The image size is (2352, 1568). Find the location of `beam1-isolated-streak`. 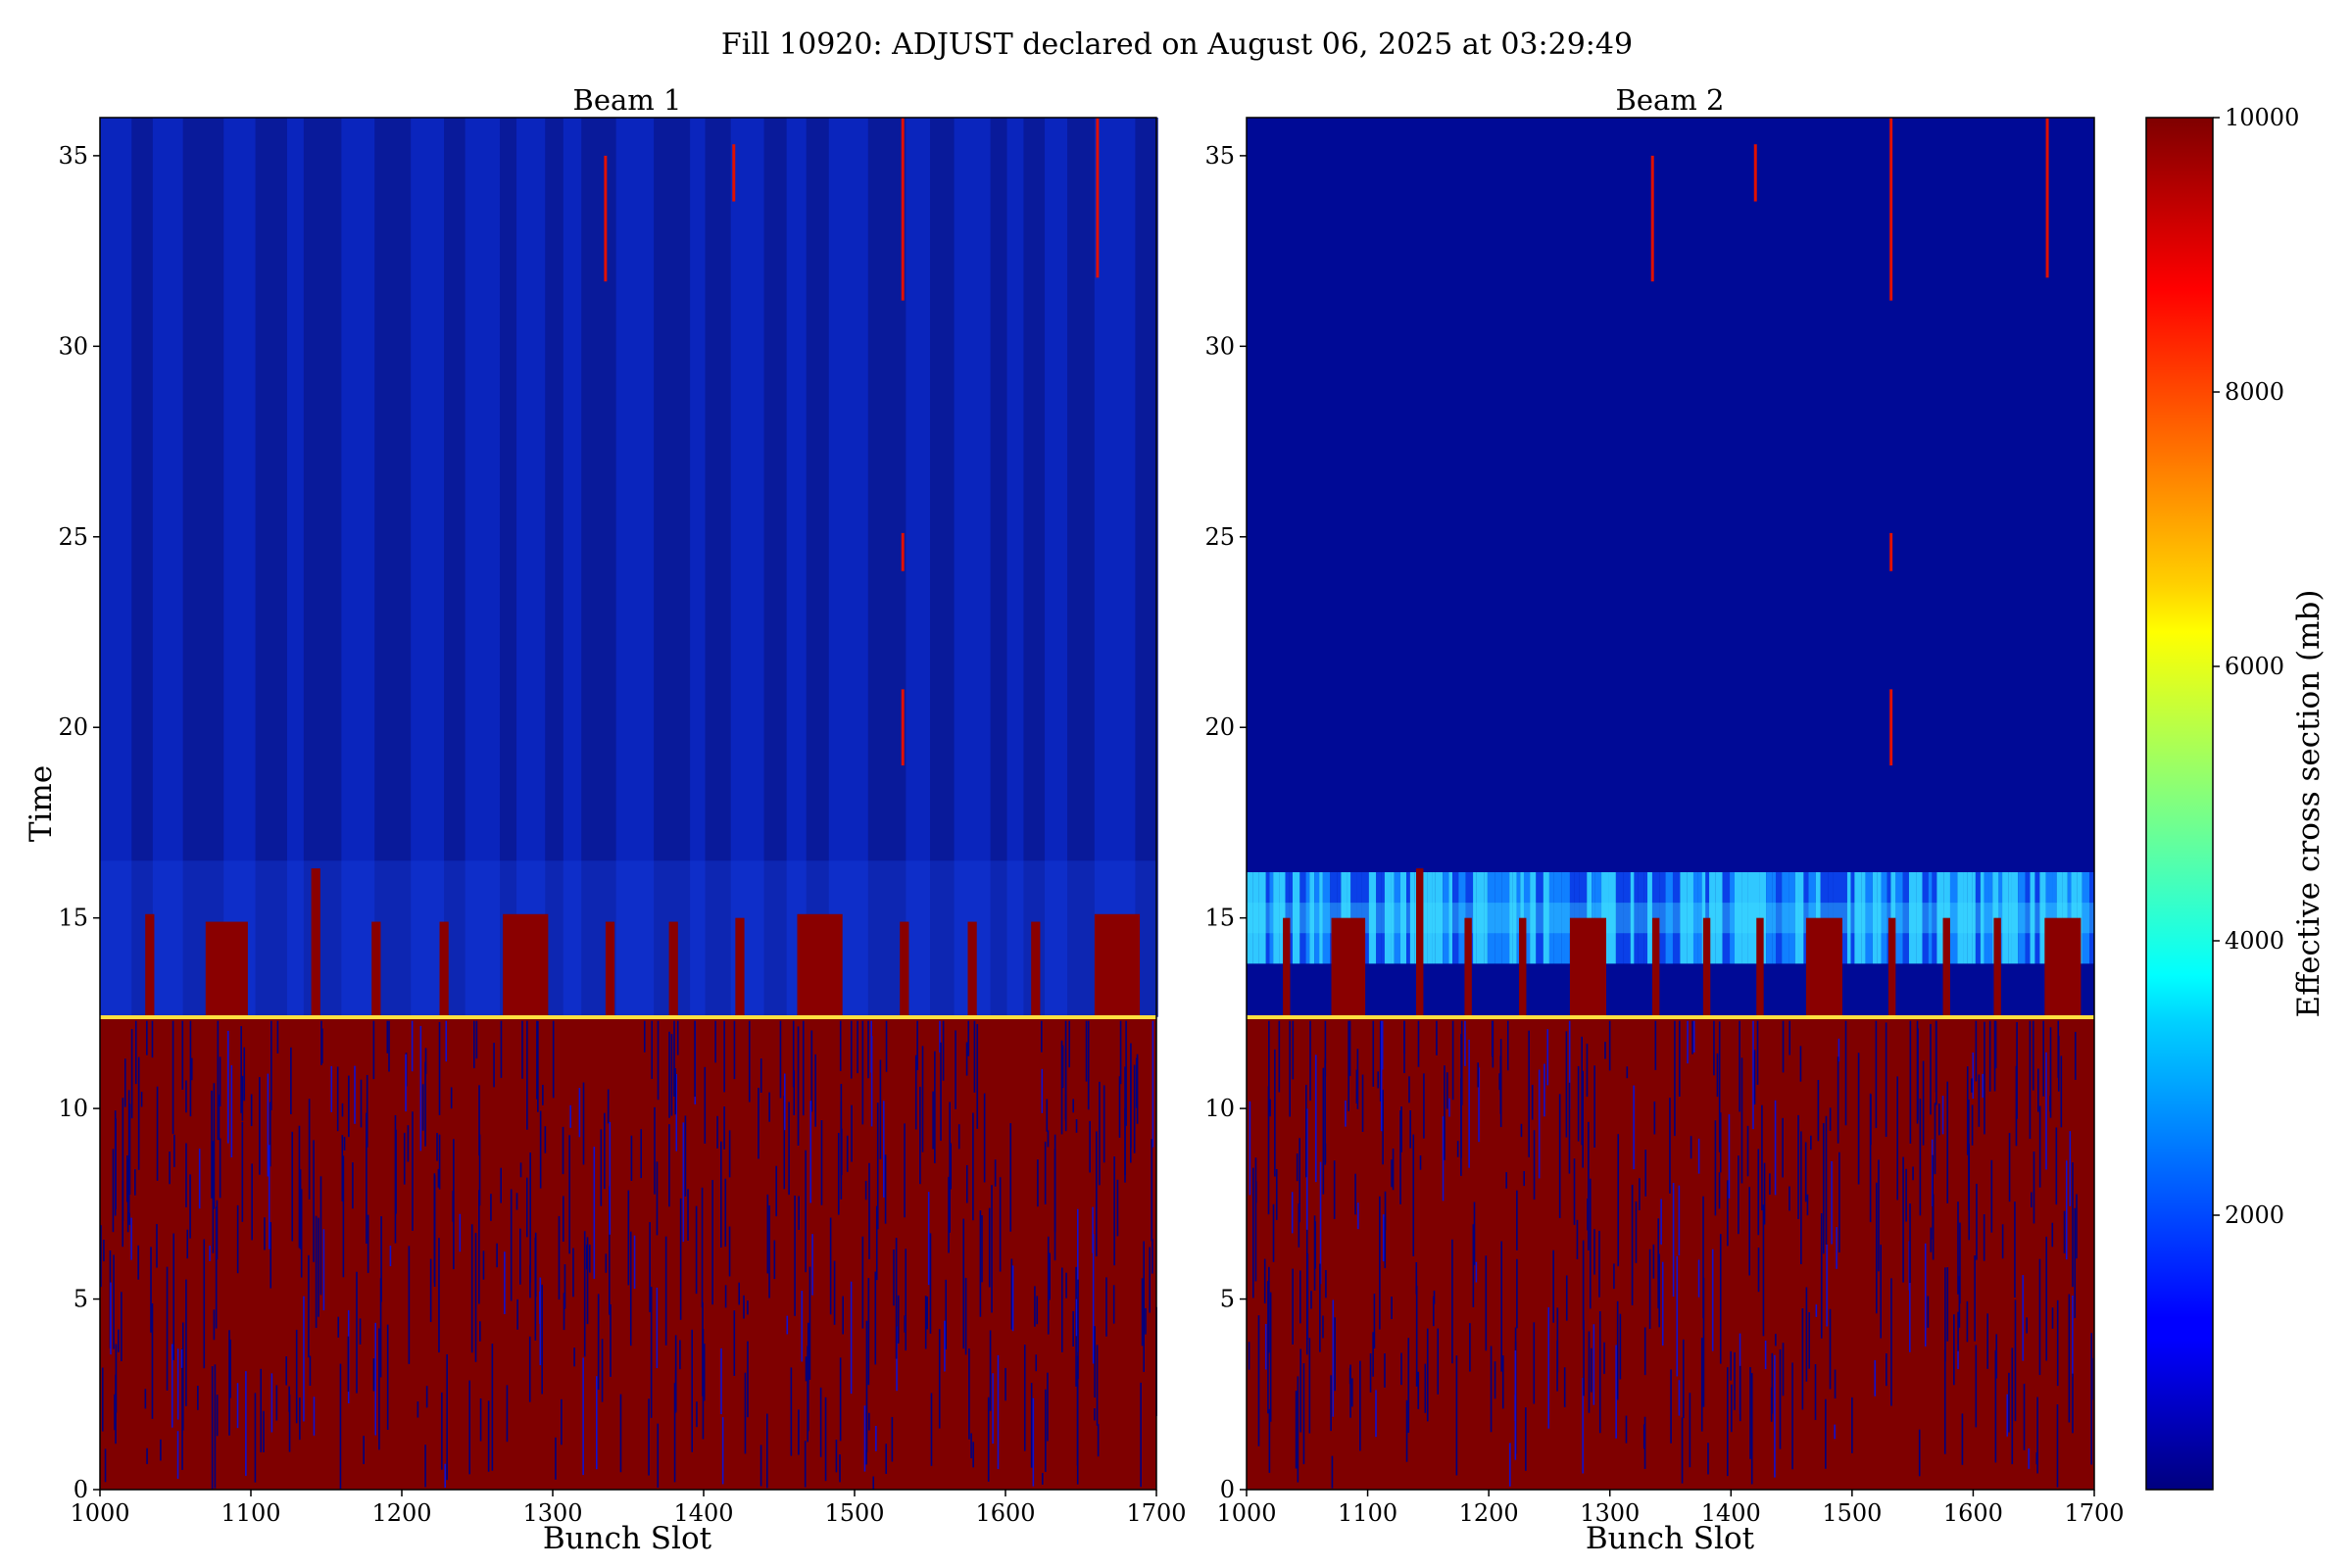

beam1-isolated-streak is located at coordinates (734, 173).